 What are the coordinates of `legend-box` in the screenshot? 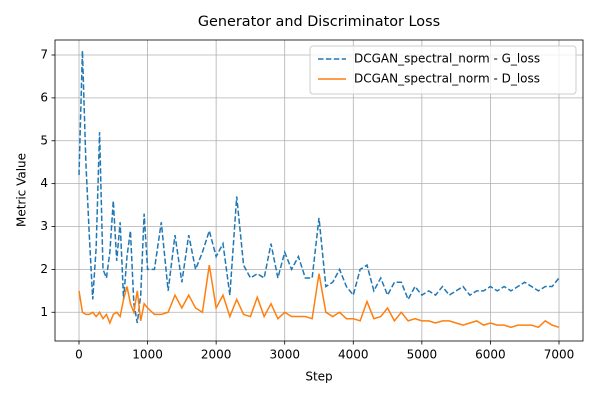 It's located at (443, 70).